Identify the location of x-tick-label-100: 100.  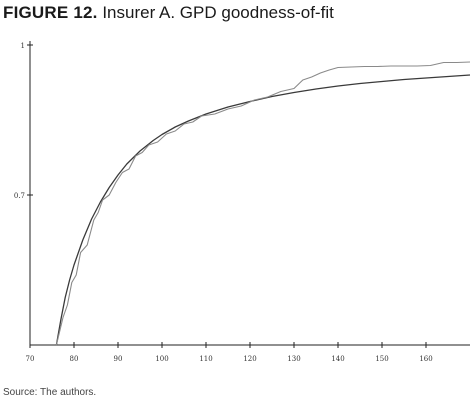
(161, 359).